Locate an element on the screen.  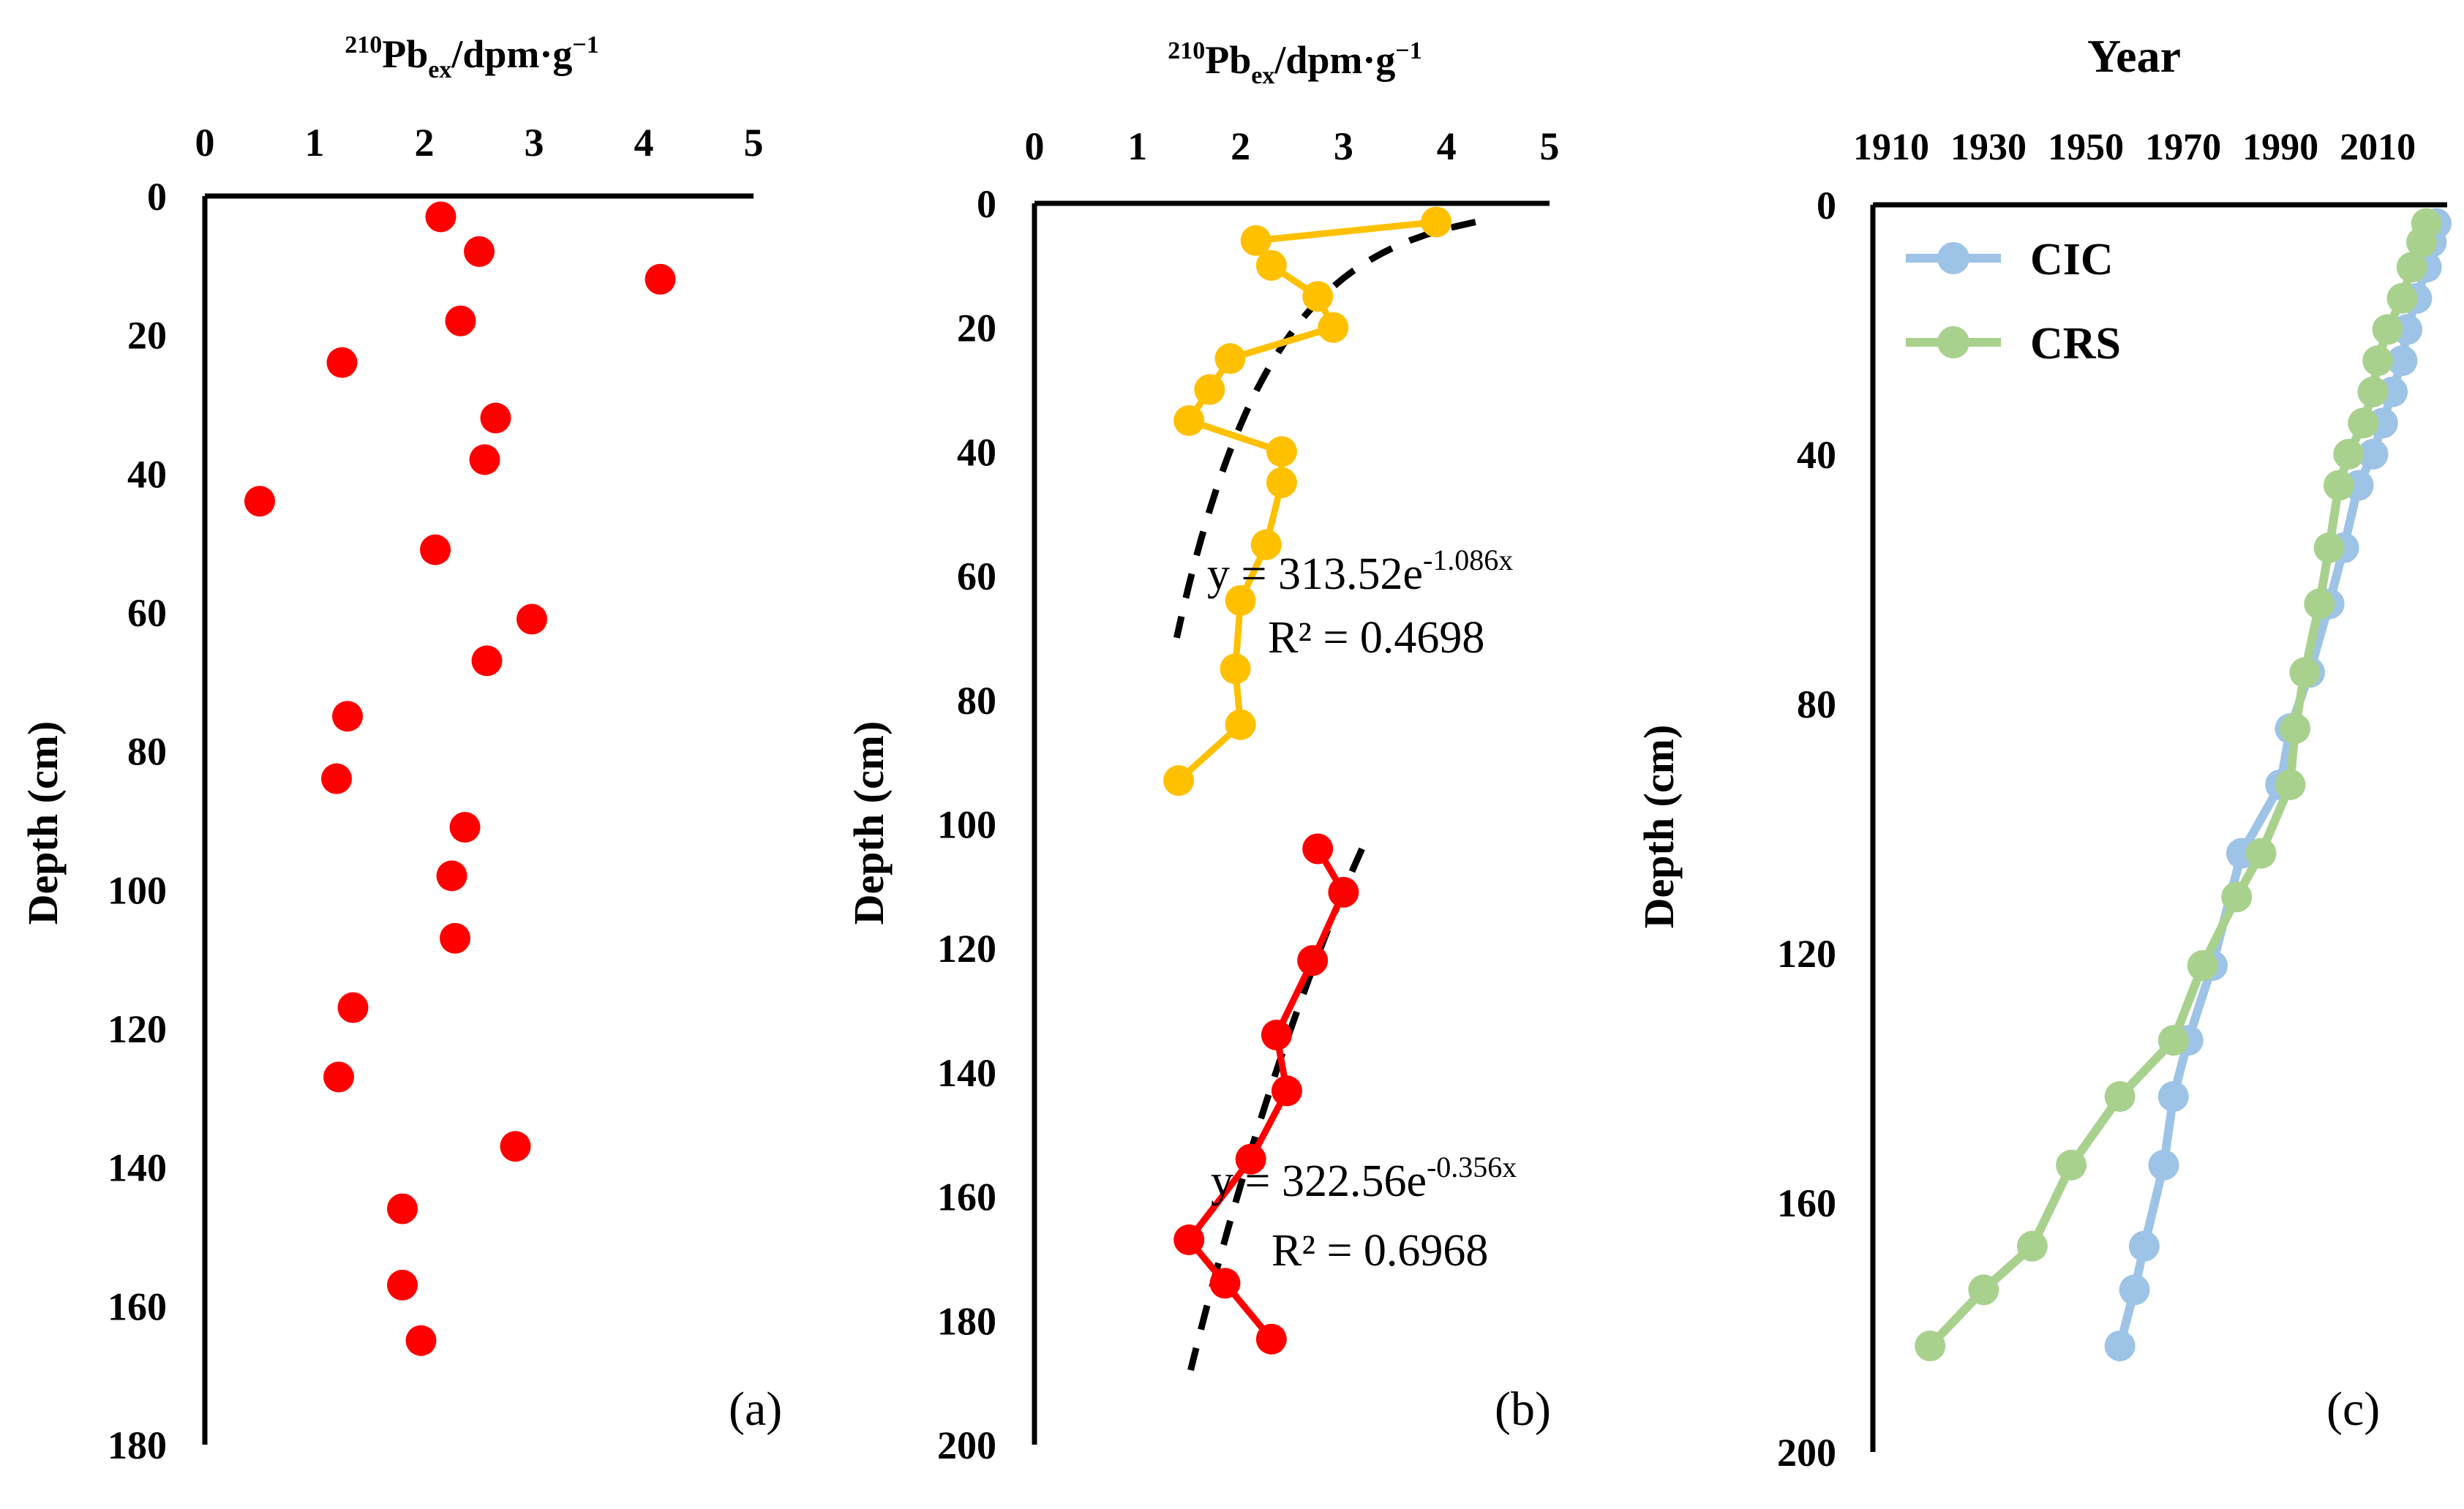
x-tick-label: 3 is located at coordinates (1343, 146).